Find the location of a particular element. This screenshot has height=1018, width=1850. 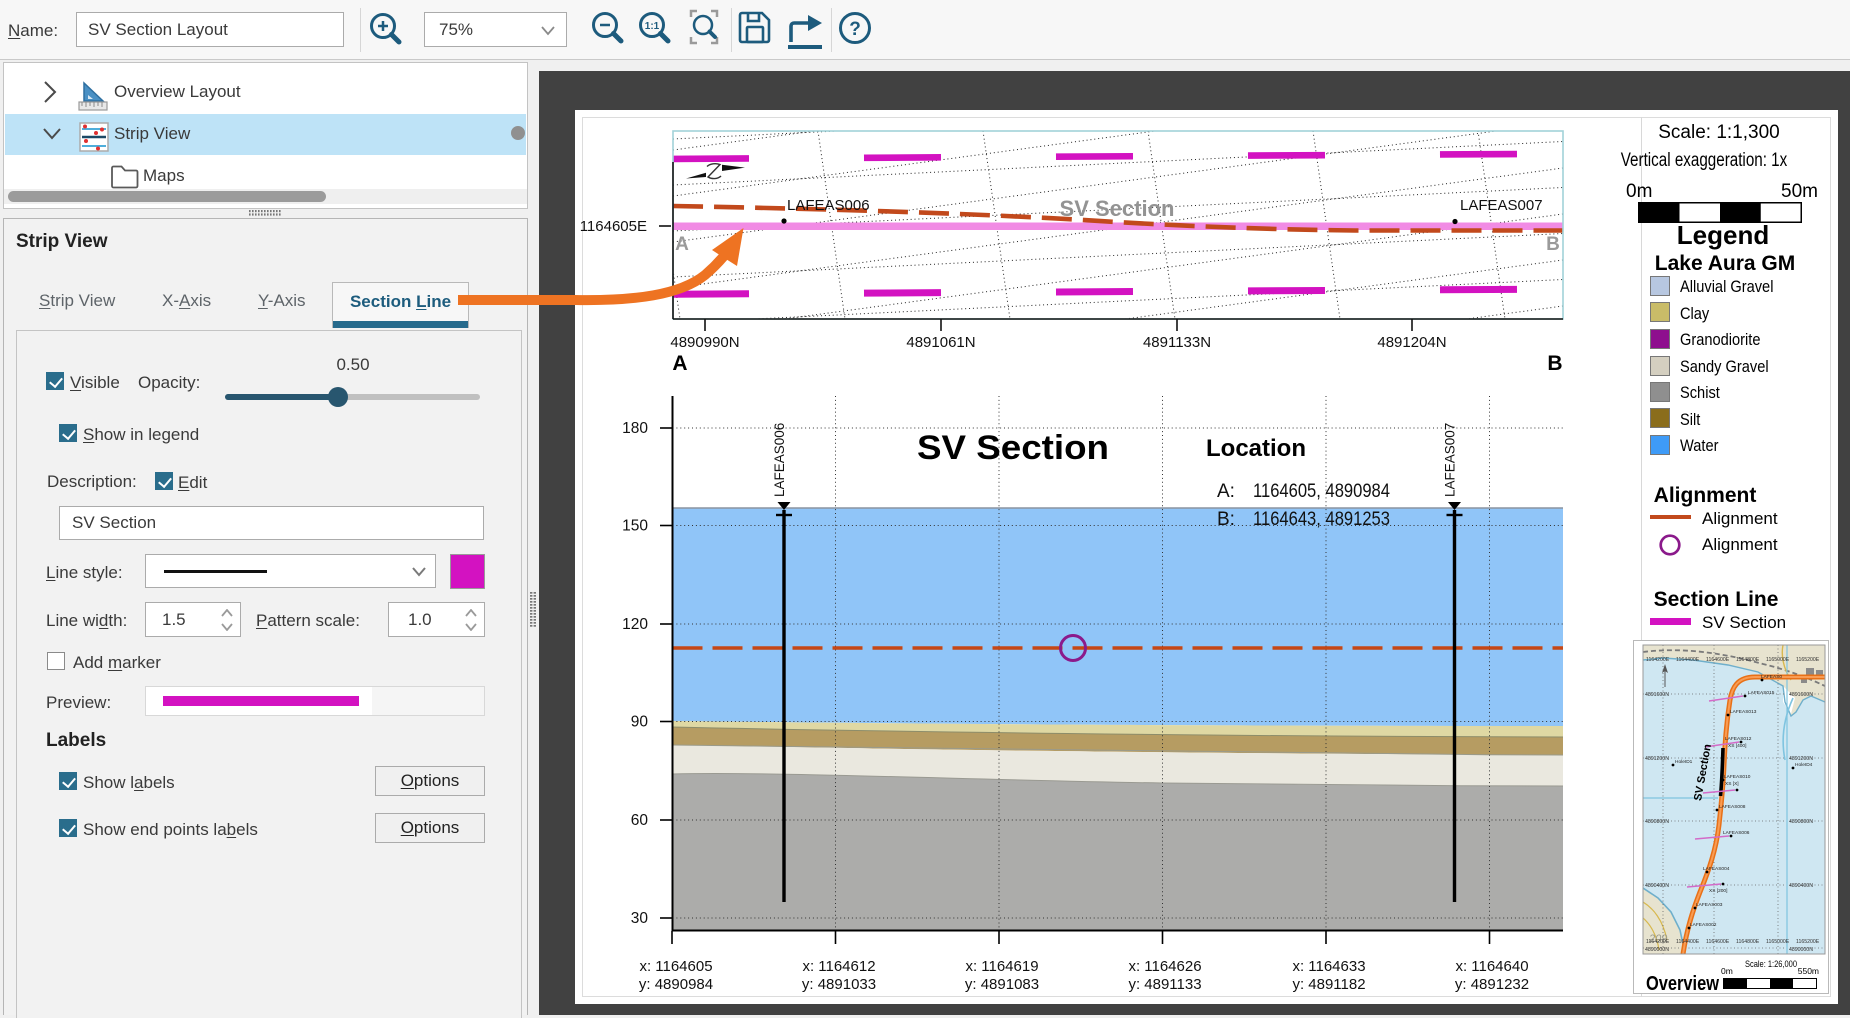

svg-text: 120 is located at coordinates (635, 624).